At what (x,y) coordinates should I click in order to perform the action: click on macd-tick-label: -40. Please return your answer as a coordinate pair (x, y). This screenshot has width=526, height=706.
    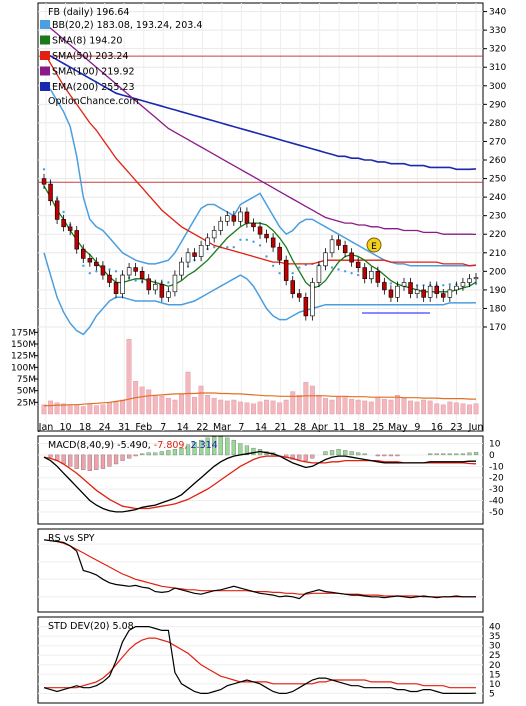
    Looking at the image, I should click on (496, 502).